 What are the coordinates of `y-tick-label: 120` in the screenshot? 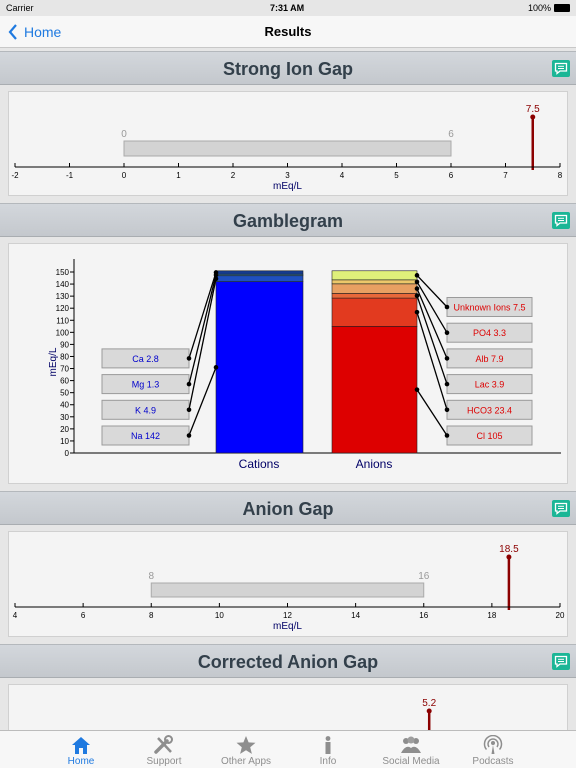 It's located at (63, 308).